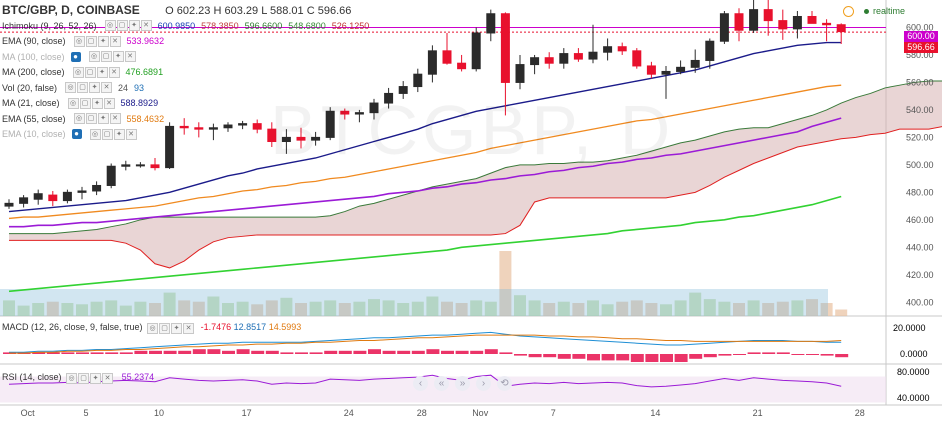  What do you see at coordinates (913, 372) in the screenshot?
I see `rsi-axis-top: 80.0000` at bounding box center [913, 372].